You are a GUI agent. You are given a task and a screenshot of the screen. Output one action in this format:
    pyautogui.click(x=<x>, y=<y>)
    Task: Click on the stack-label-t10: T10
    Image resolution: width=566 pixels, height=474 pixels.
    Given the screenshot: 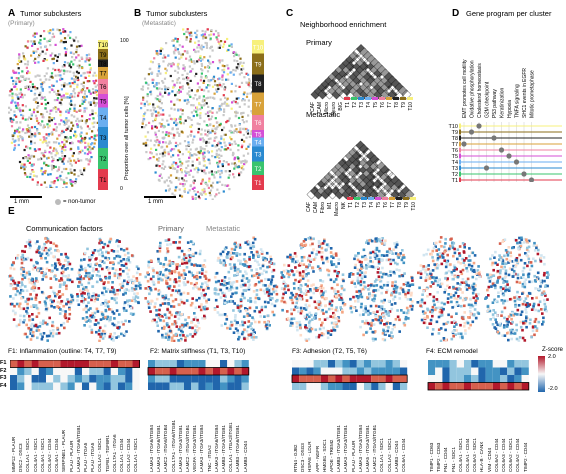 What is the action you would take?
    pyautogui.click(x=258, y=48)
    